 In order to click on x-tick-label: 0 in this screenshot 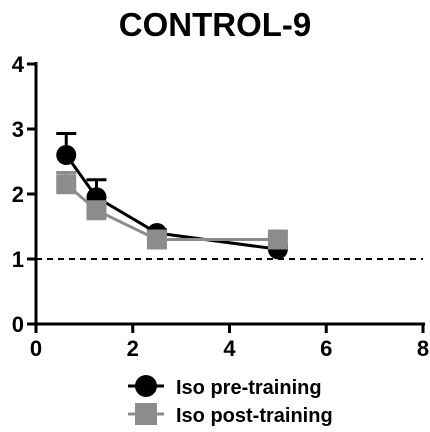, I will do `click(36, 348)`.